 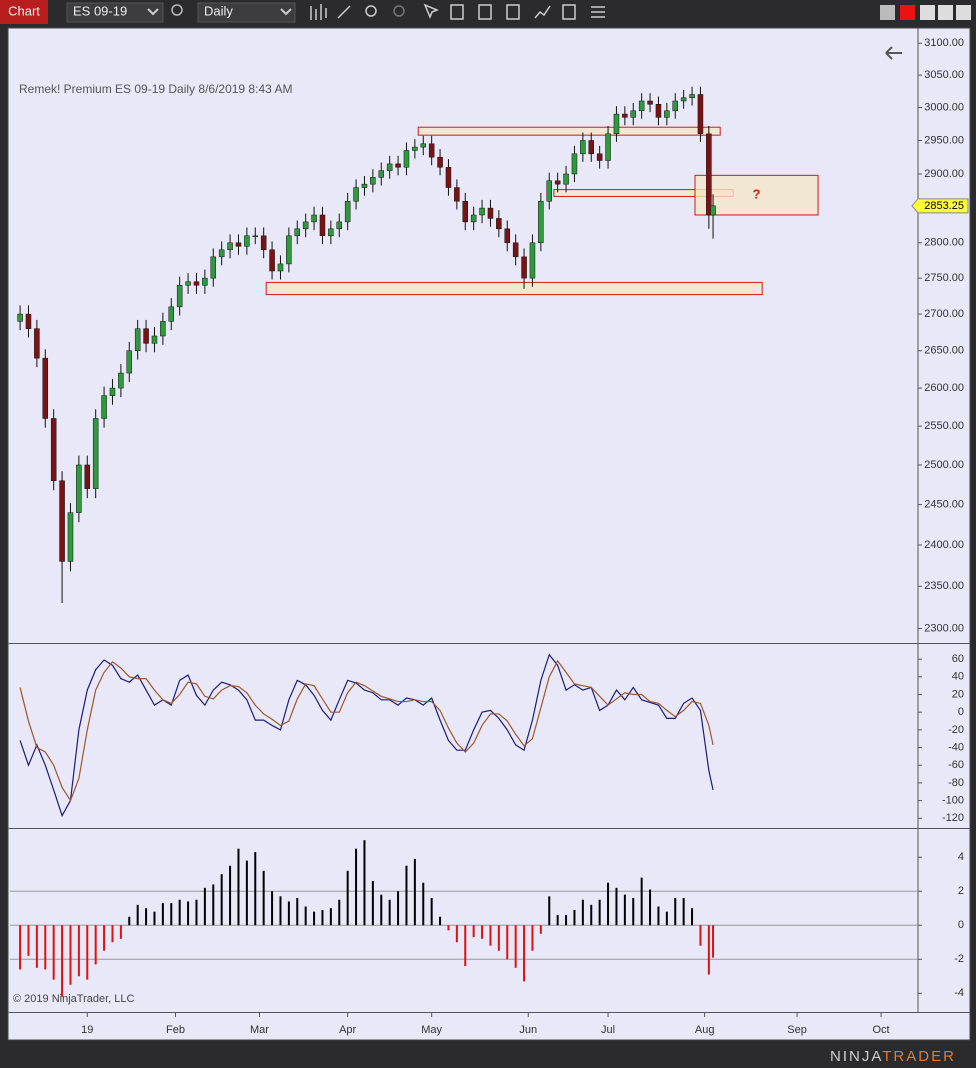 What do you see at coordinates (956, 765) in the screenshot?
I see `y-tick-label: -60` at bounding box center [956, 765].